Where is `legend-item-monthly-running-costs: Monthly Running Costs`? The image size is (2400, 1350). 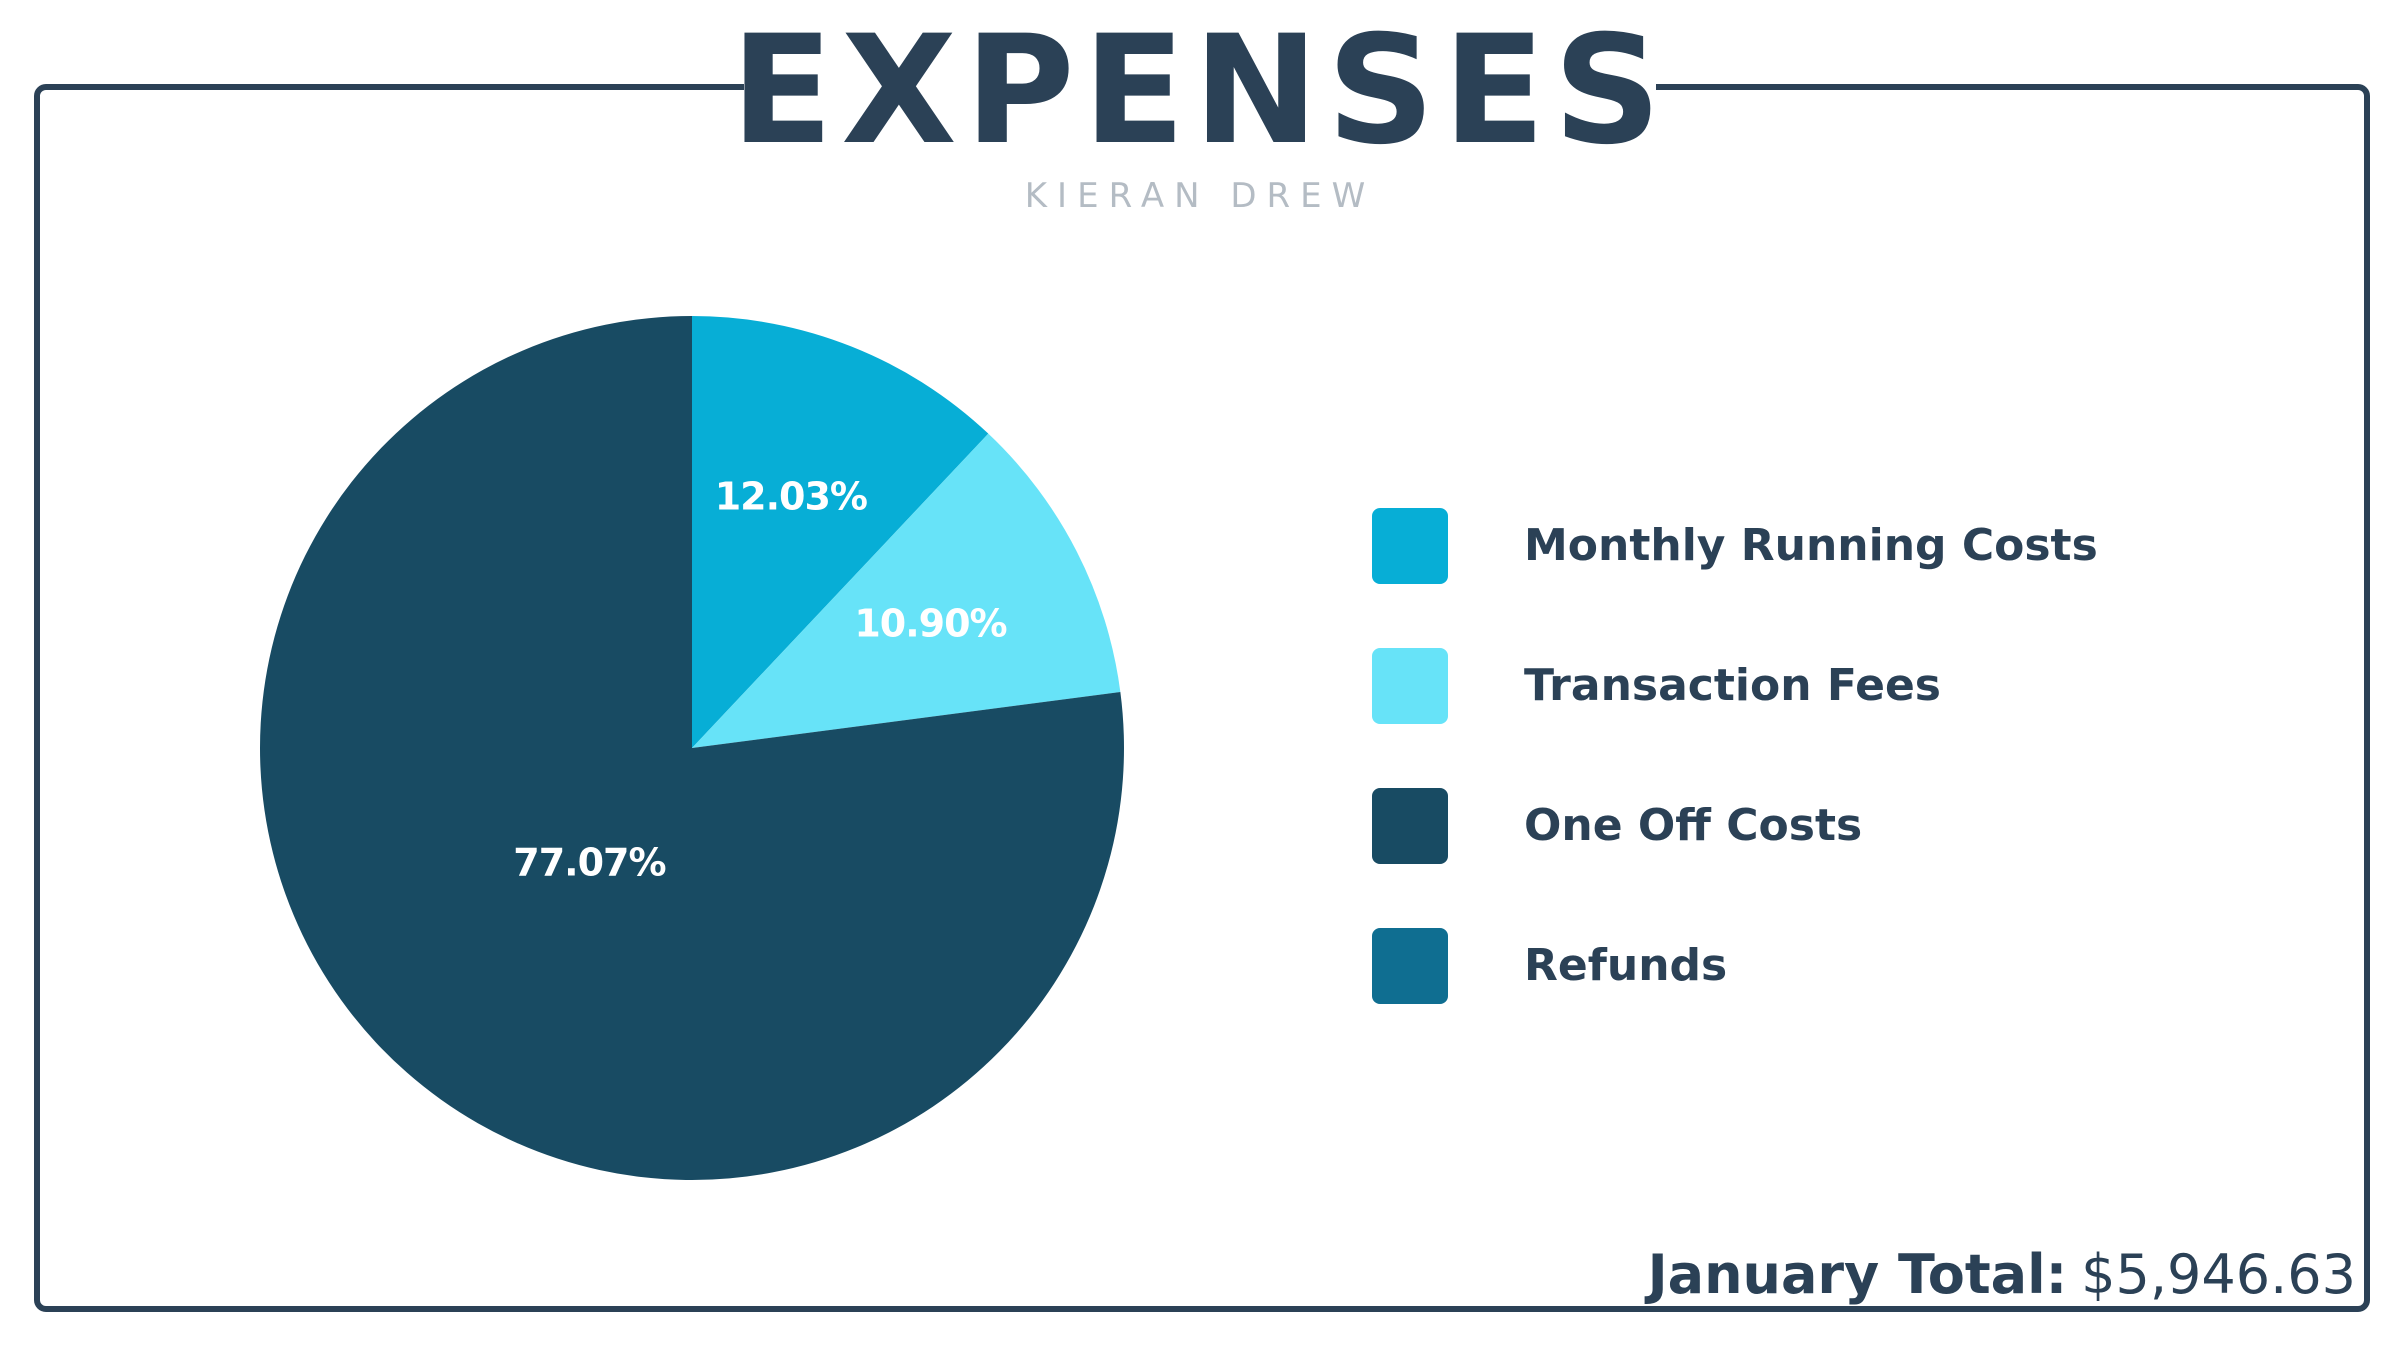 legend-item-monthly-running-costs: Monthly Running Costs is located at coordinates (1822, 546).